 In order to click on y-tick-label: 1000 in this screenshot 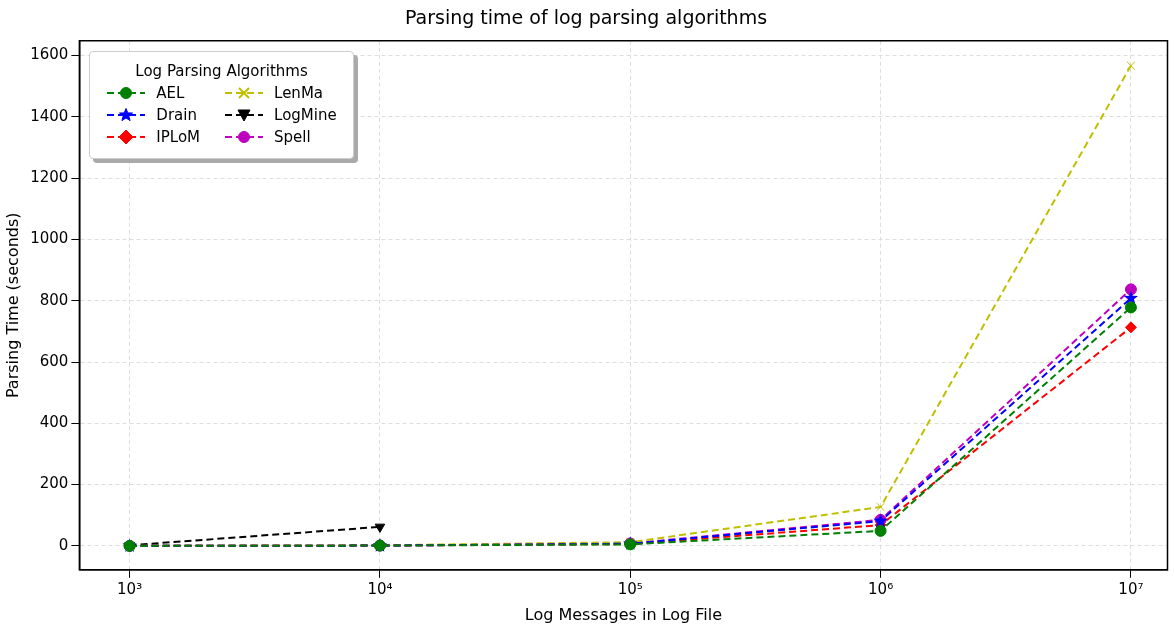, I will do `click(49, 238)`.